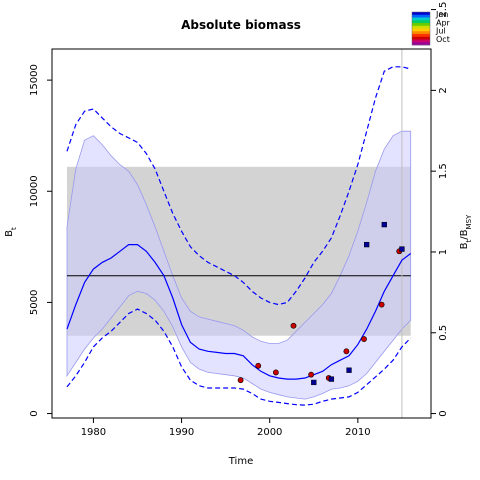 The height and width of the screenshot is (480, 480). What do you see at coordinates (443, 22) in the screenshot?
I see `legend-label: Apr` at bounding box center [443, 22].